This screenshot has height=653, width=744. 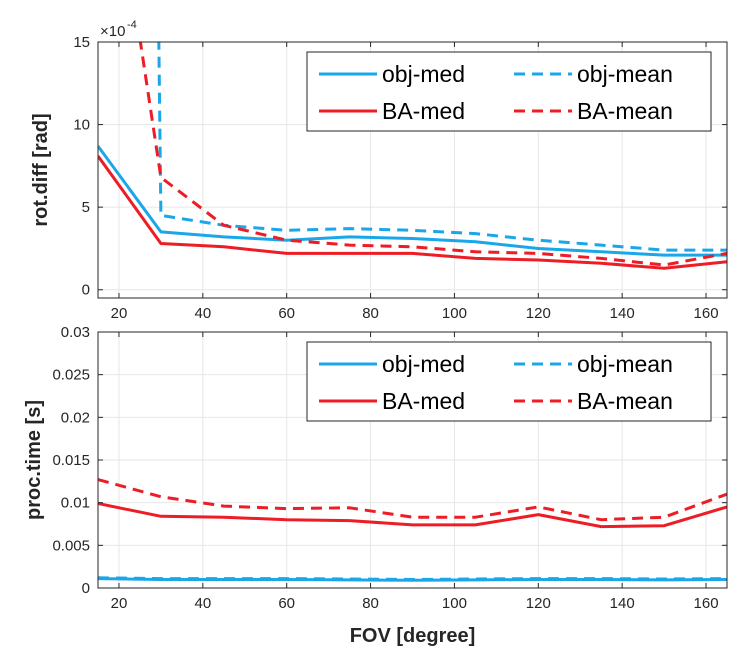 What do you see at coordinates (412, 530) in the screenshot?
I see `series-lines` at bounding box center [412, 530].